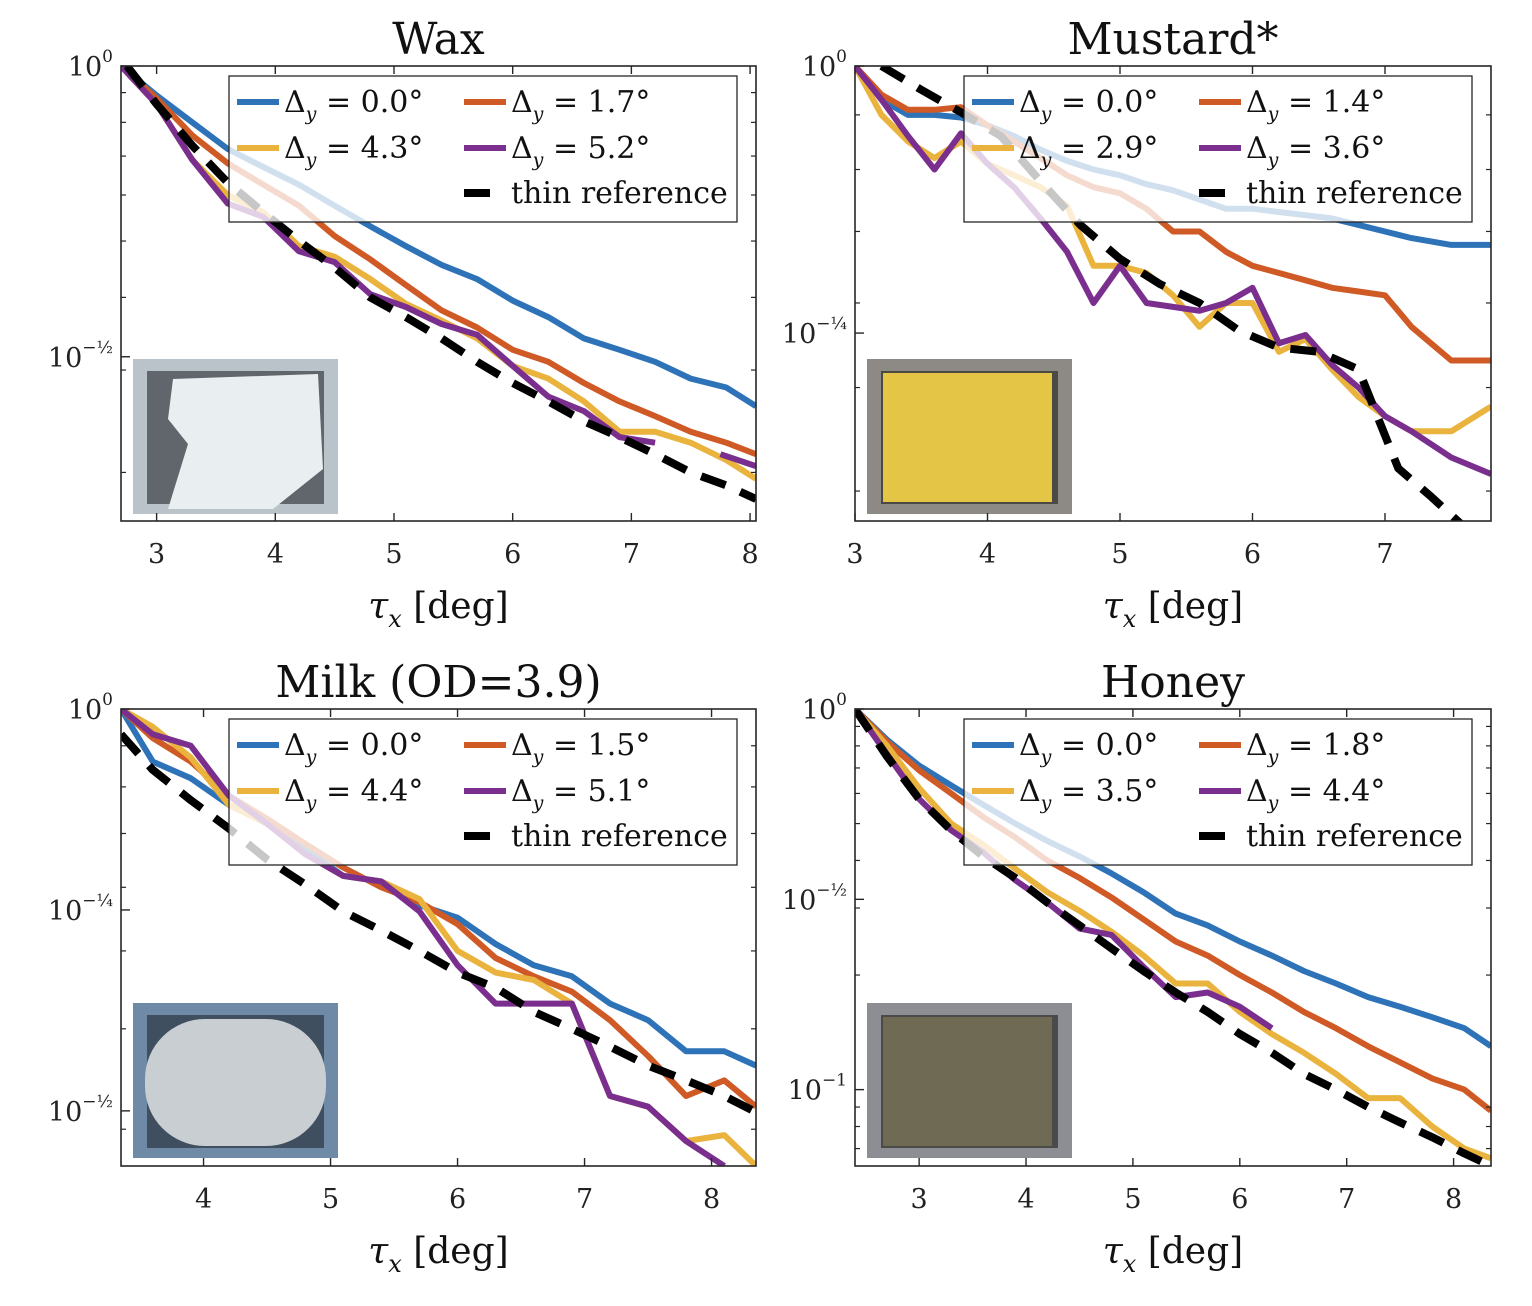 This screenshot has width=1532, height=1306. I want to click on legend-label: Δy = 1.7°, so click(580, 105).